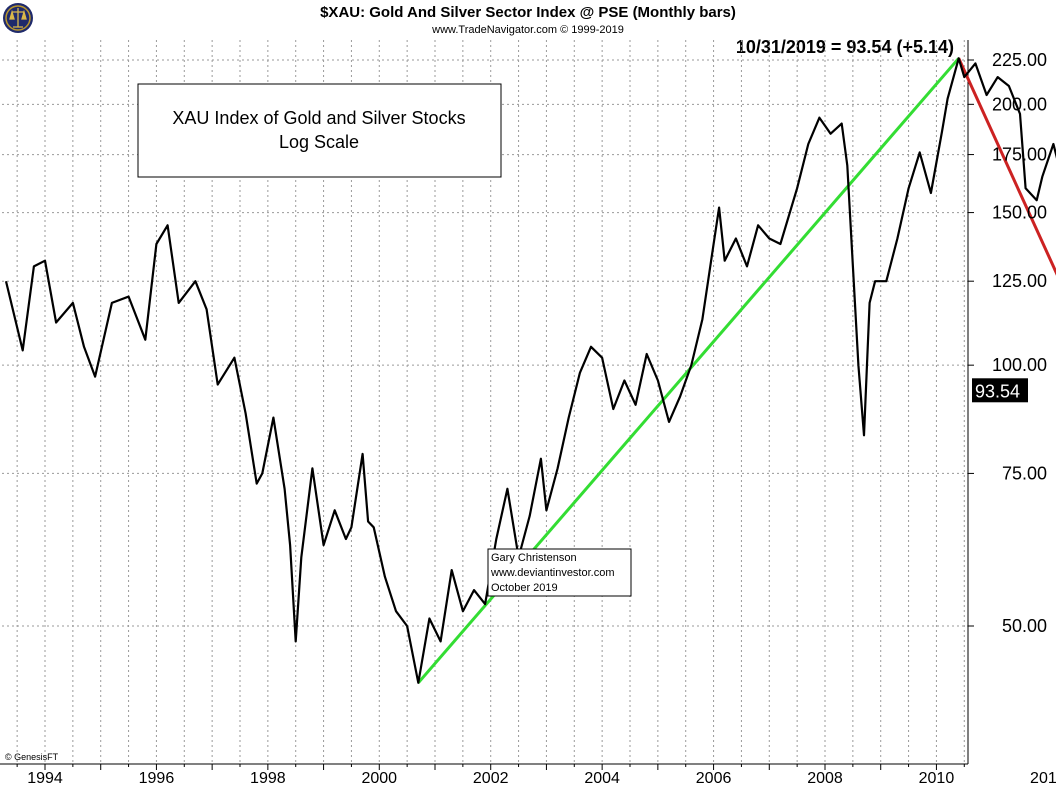 The image size is (1056, 792). Describe the element at coordinates (157, 778) in the screenshot. I see `x-tick-label: 1996` at that location.